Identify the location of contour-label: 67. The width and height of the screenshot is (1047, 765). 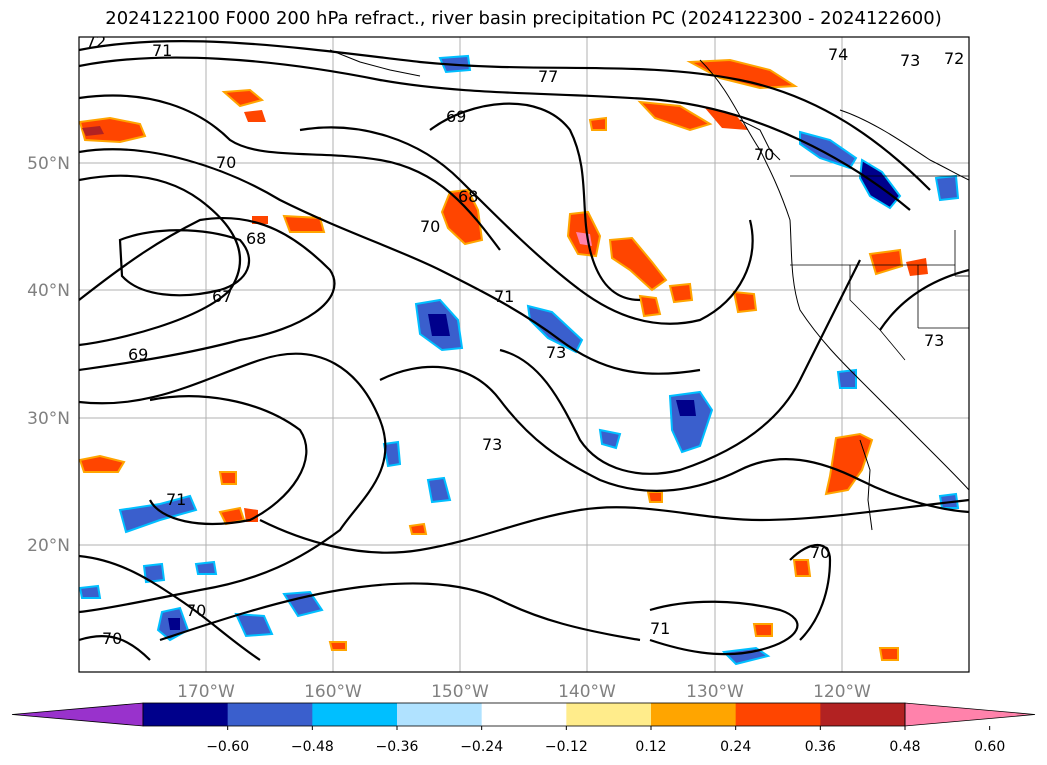
(222, 296).